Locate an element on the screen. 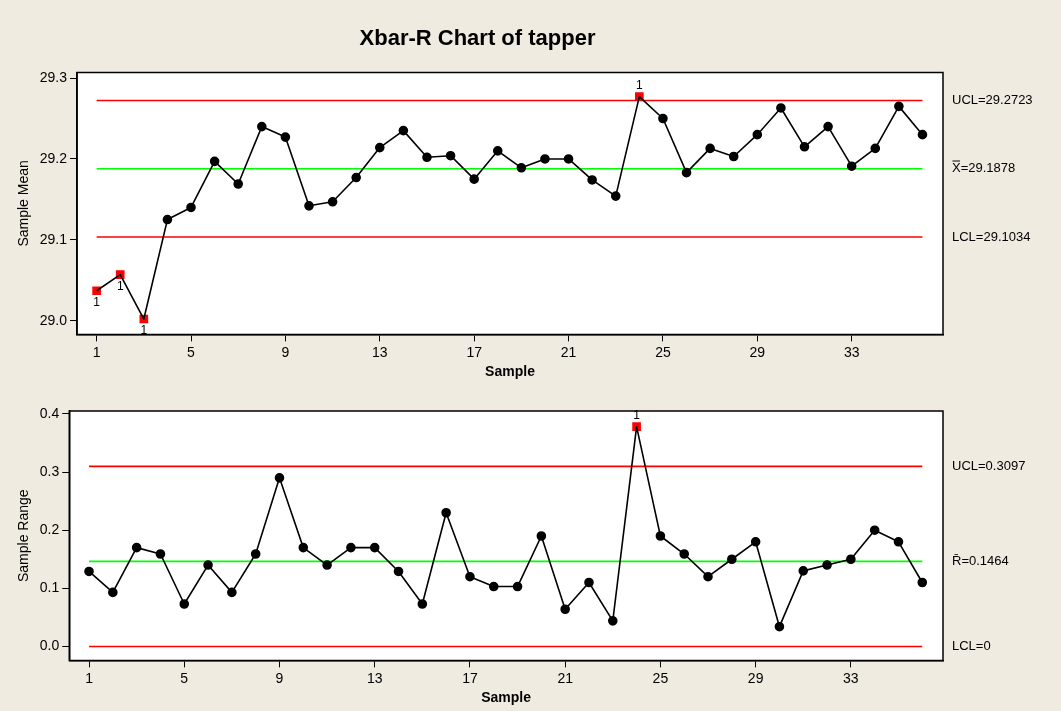 The width and height of the screenshot is (1061, 711). y-tick-label: 29.1 is located at coordinates (53, 238).